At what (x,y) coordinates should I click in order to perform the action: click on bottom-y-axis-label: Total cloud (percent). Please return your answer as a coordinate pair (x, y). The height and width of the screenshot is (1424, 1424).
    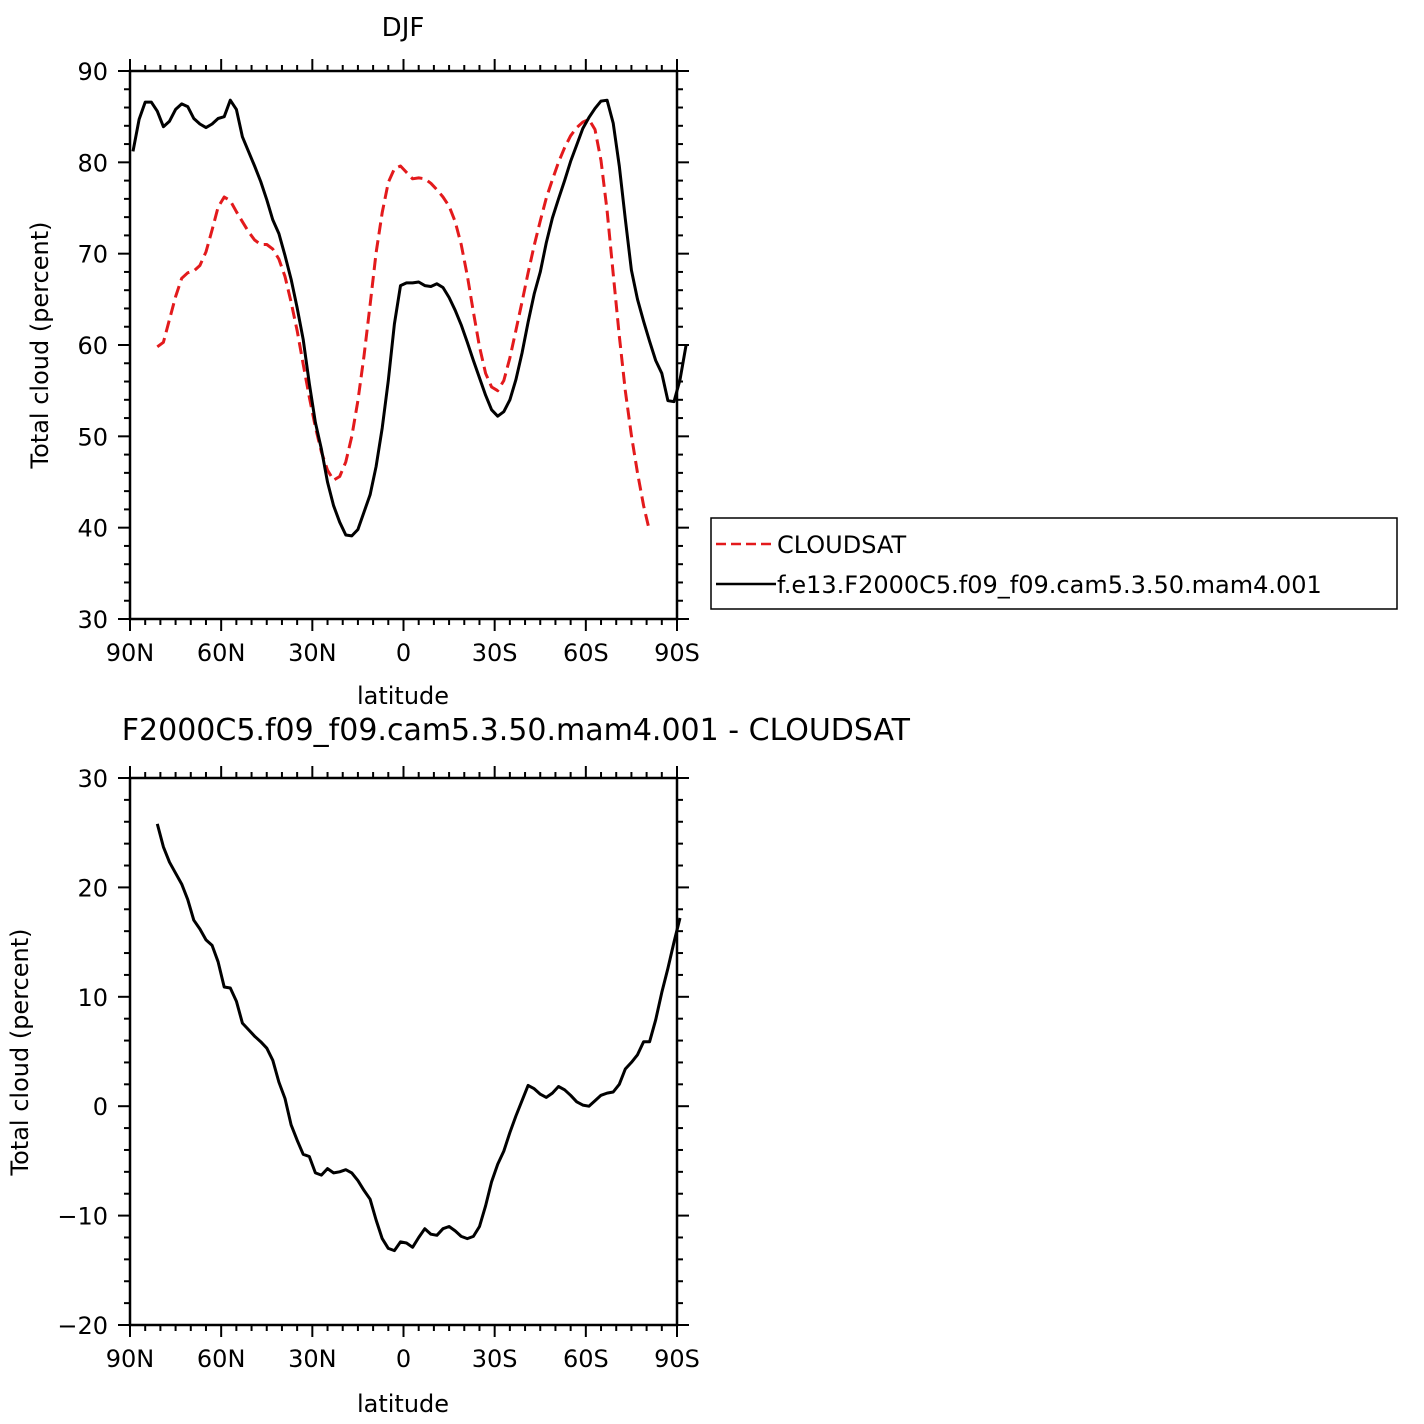
    Looking at the image, I should click on (20, 1053).